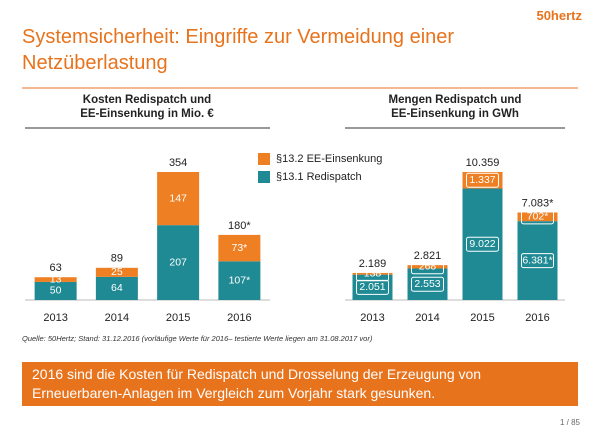 This screenshot has height=434, width=600. What do you see at coordinates (329, 159) in the screenshot?
I see `legend-label: §13.2 EE-Einsenkung` at bounding box center [329, 159].